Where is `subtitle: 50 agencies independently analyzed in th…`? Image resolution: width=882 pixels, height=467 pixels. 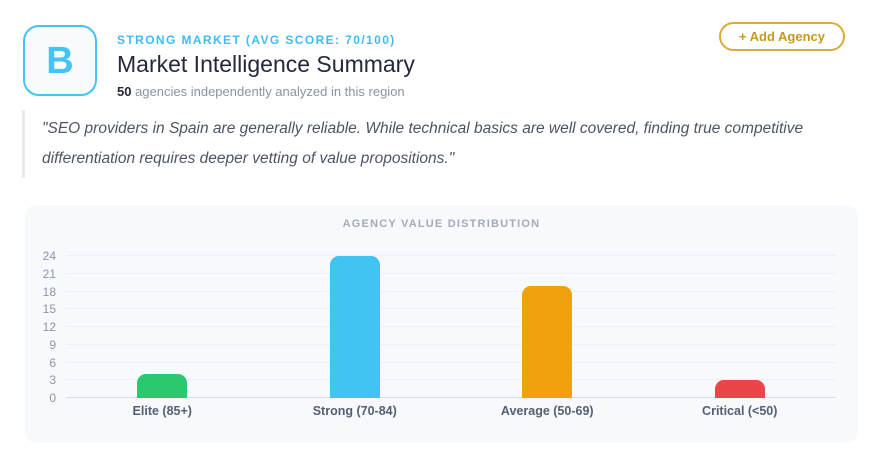
subtitle: 50 agencies independently analyzed in th… is located at coordinates (266, 91).